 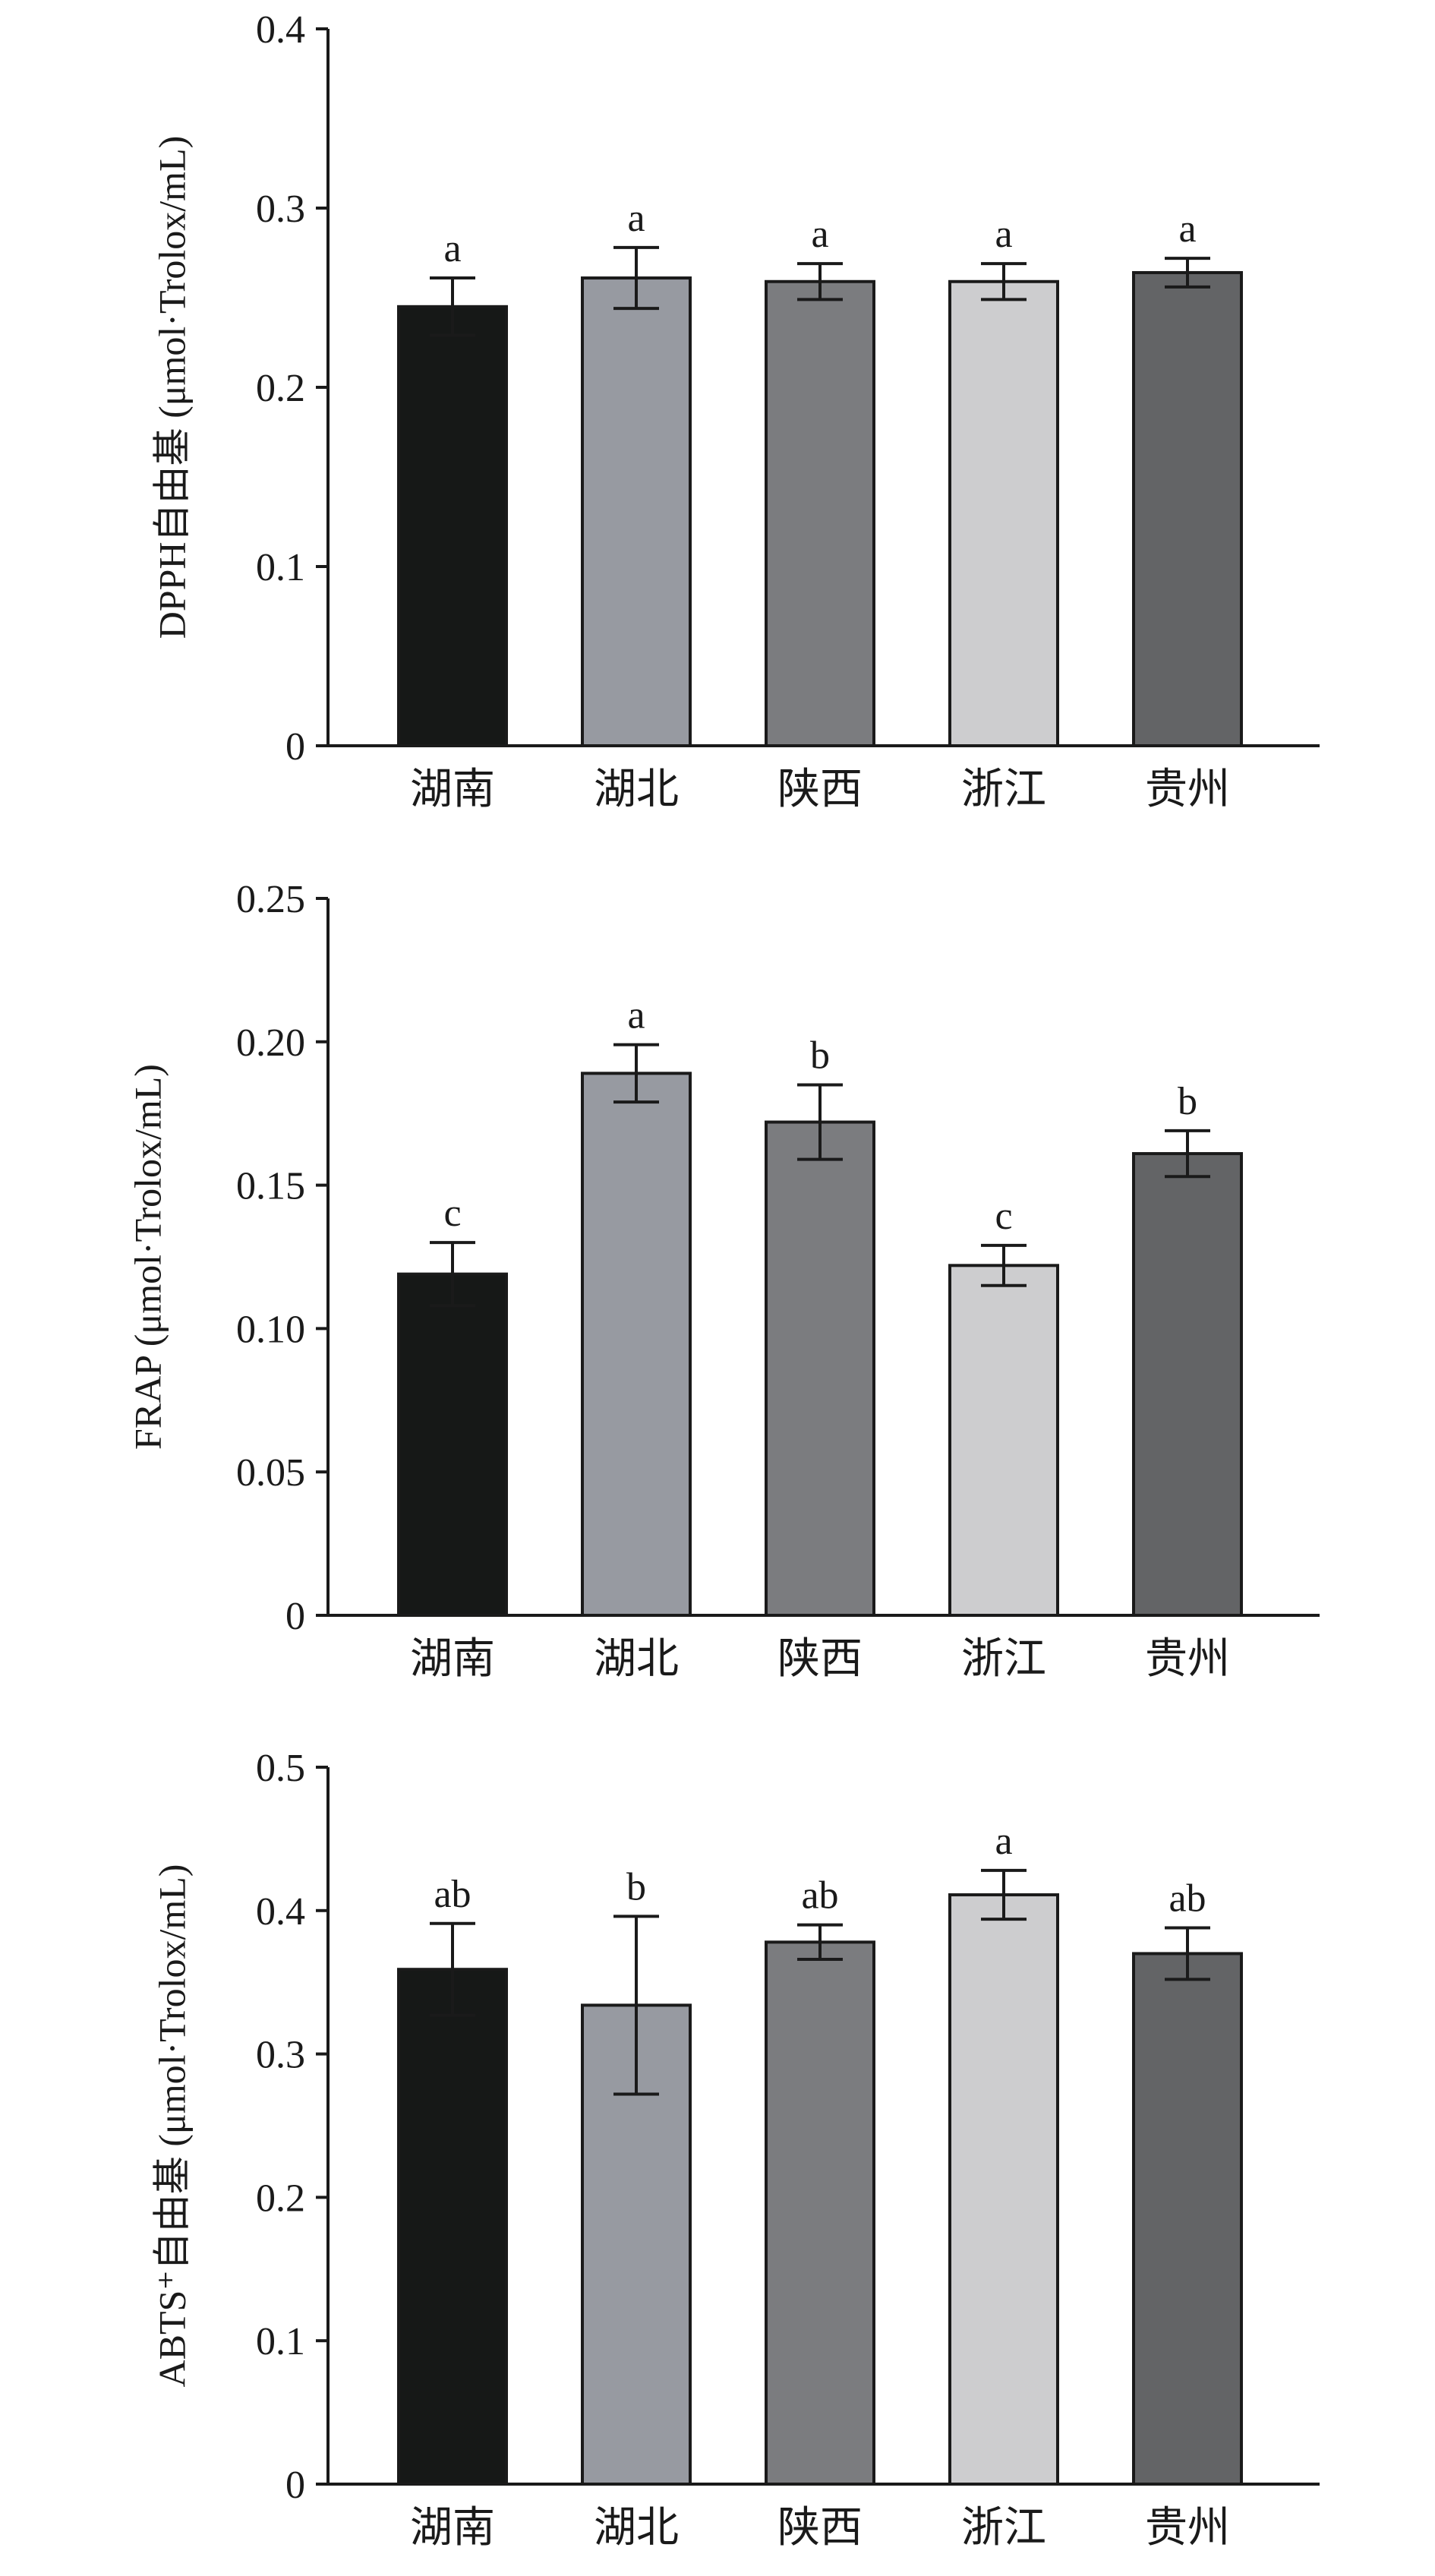 I want to click on dpph-category-label-3: 陕西, so click(x=820, y=789).